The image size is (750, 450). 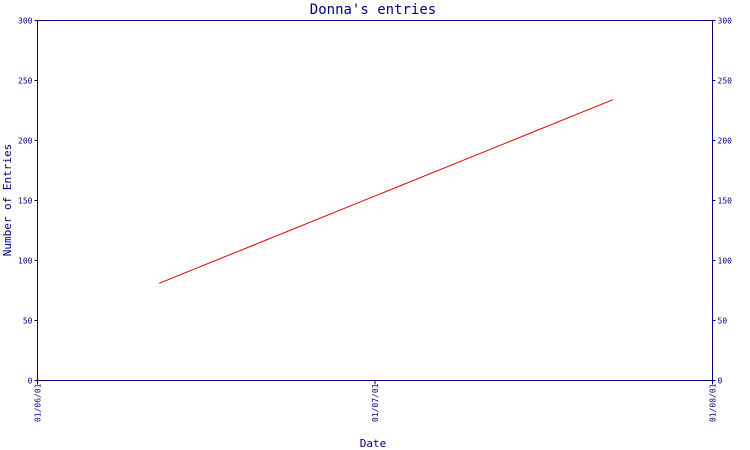 I want to click on y-tick-label-right: 100, so click(x=725, y=261).